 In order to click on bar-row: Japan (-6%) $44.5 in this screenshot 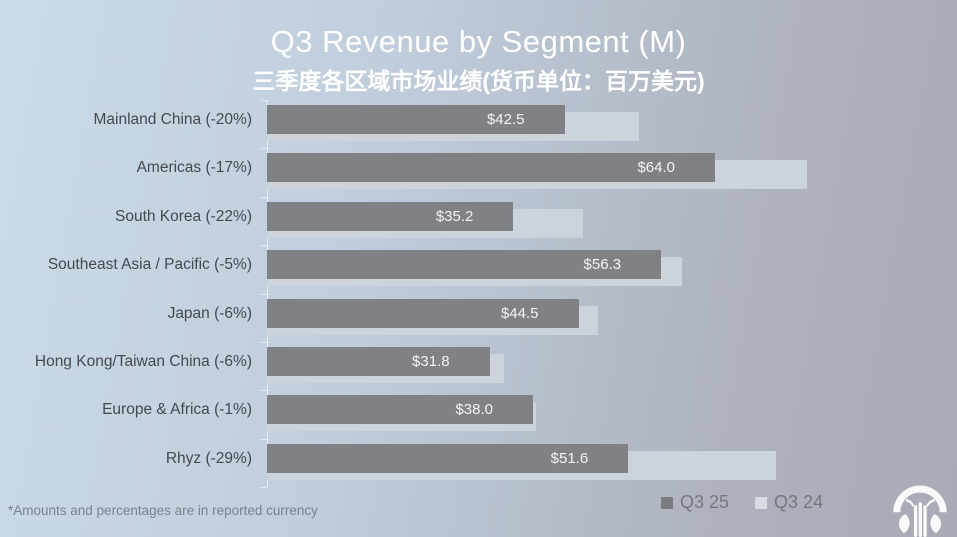, I will do `click(478, 318)`.